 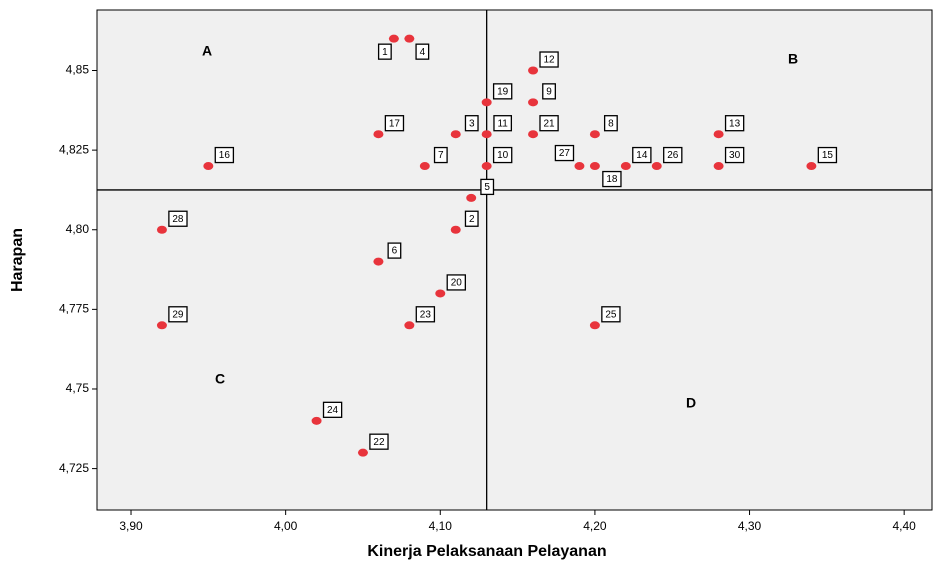 I want to click on quadrant-label: A, so click(x=207, y=51).